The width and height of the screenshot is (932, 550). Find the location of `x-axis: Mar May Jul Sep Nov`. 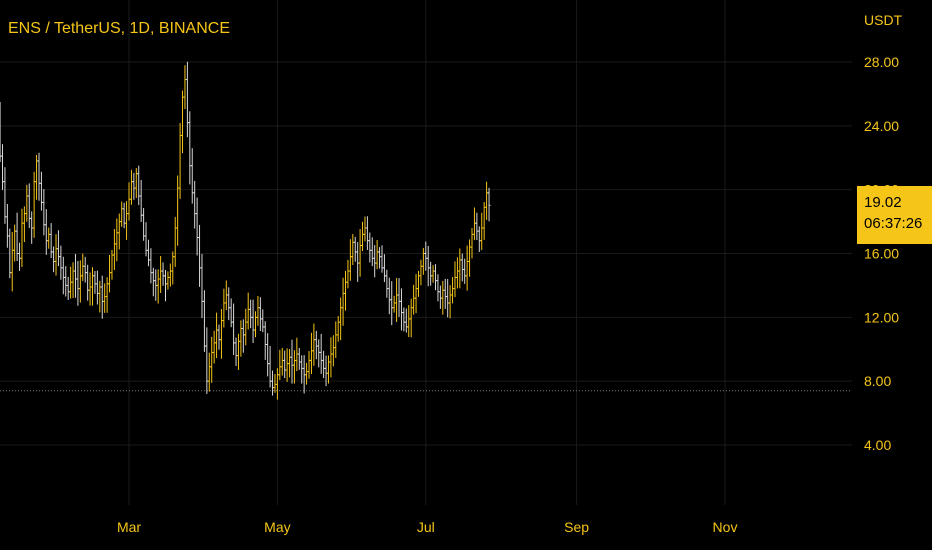

x-axis: Mar May Jul Sep Nov is located at coordinates (427, 527).